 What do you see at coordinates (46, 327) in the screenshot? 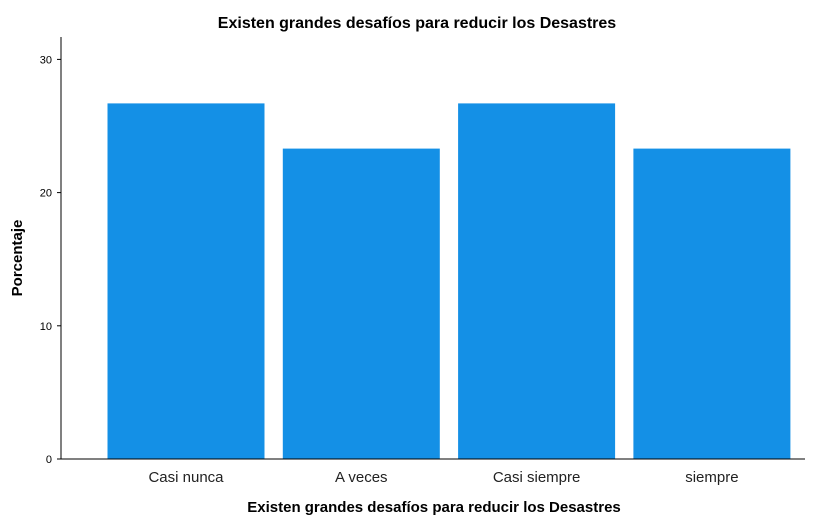
I see `y-tick-label: 10` at bounding box center [46, 327].